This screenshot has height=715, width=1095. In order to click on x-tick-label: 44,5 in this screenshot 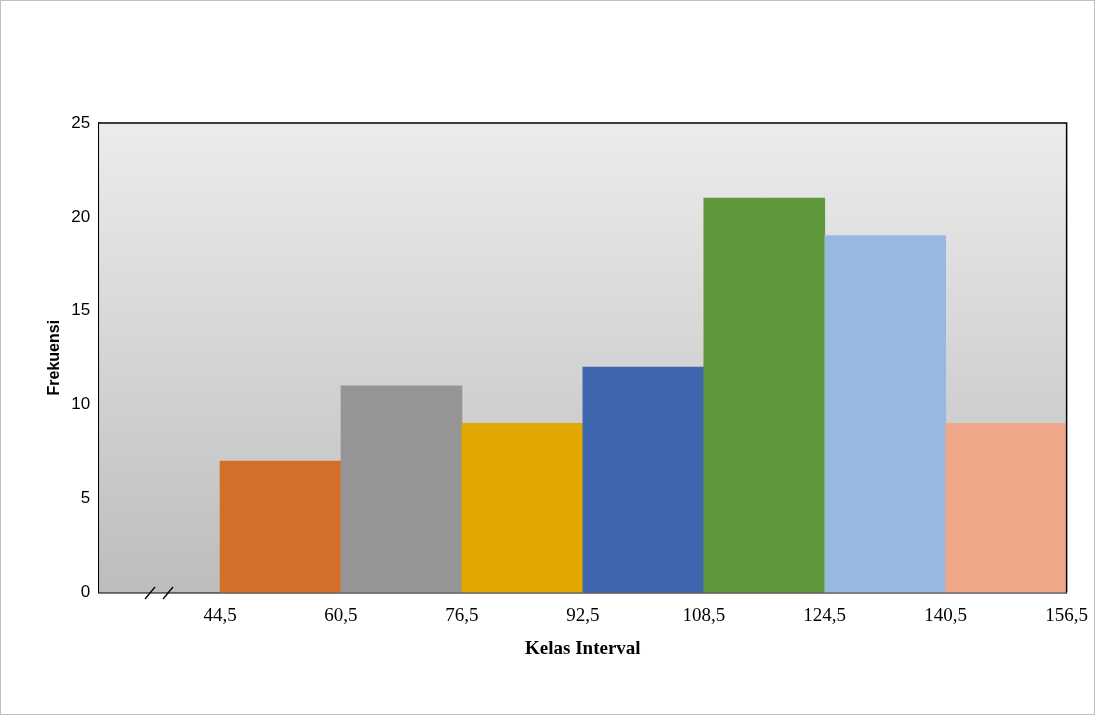, I will do `click(220, 614)`.